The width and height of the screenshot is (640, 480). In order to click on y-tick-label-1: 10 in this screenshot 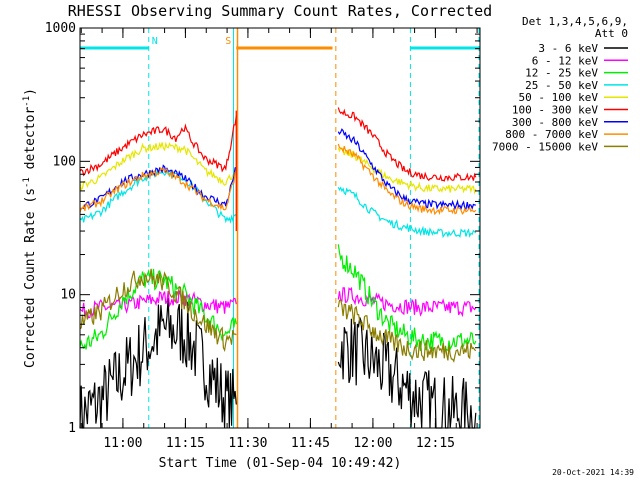, I will do `click(68, 295)`.